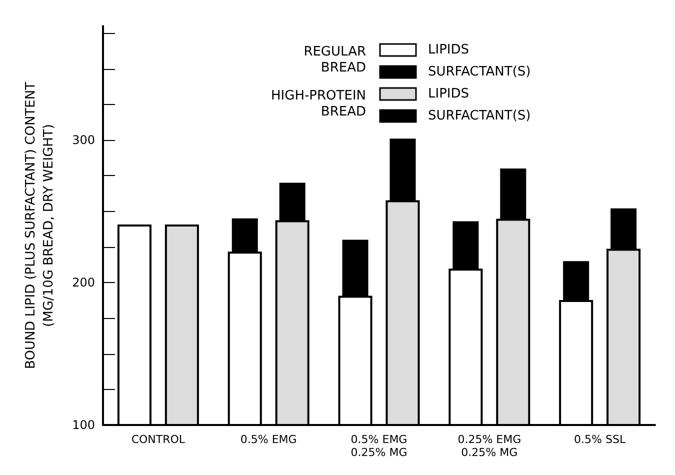 This screenshot has width=675, height=475. Describe the element at coordinates (158, 439) in the screenshot. I see `x-tick-label: CONTROL` at that location.